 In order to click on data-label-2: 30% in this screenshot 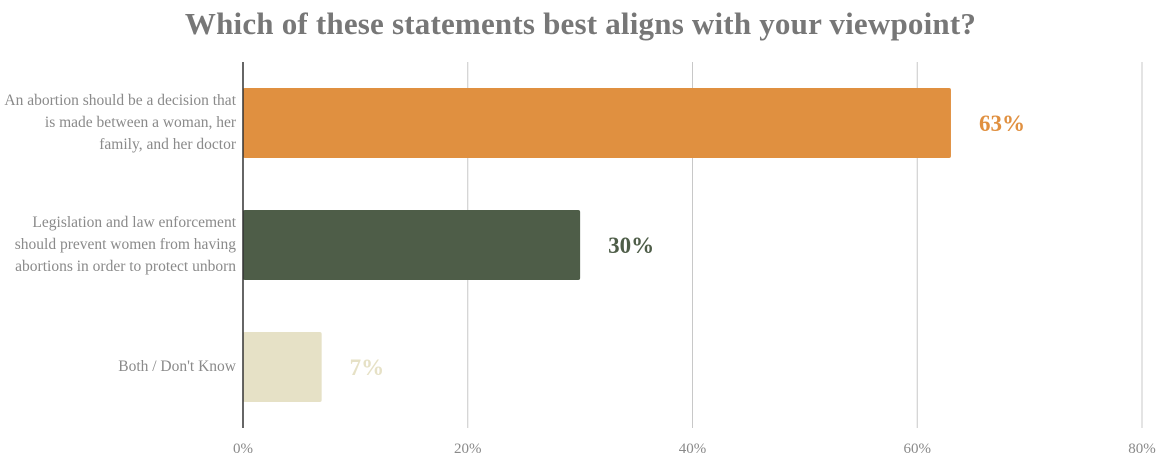, I will do `click(631, 245)`.